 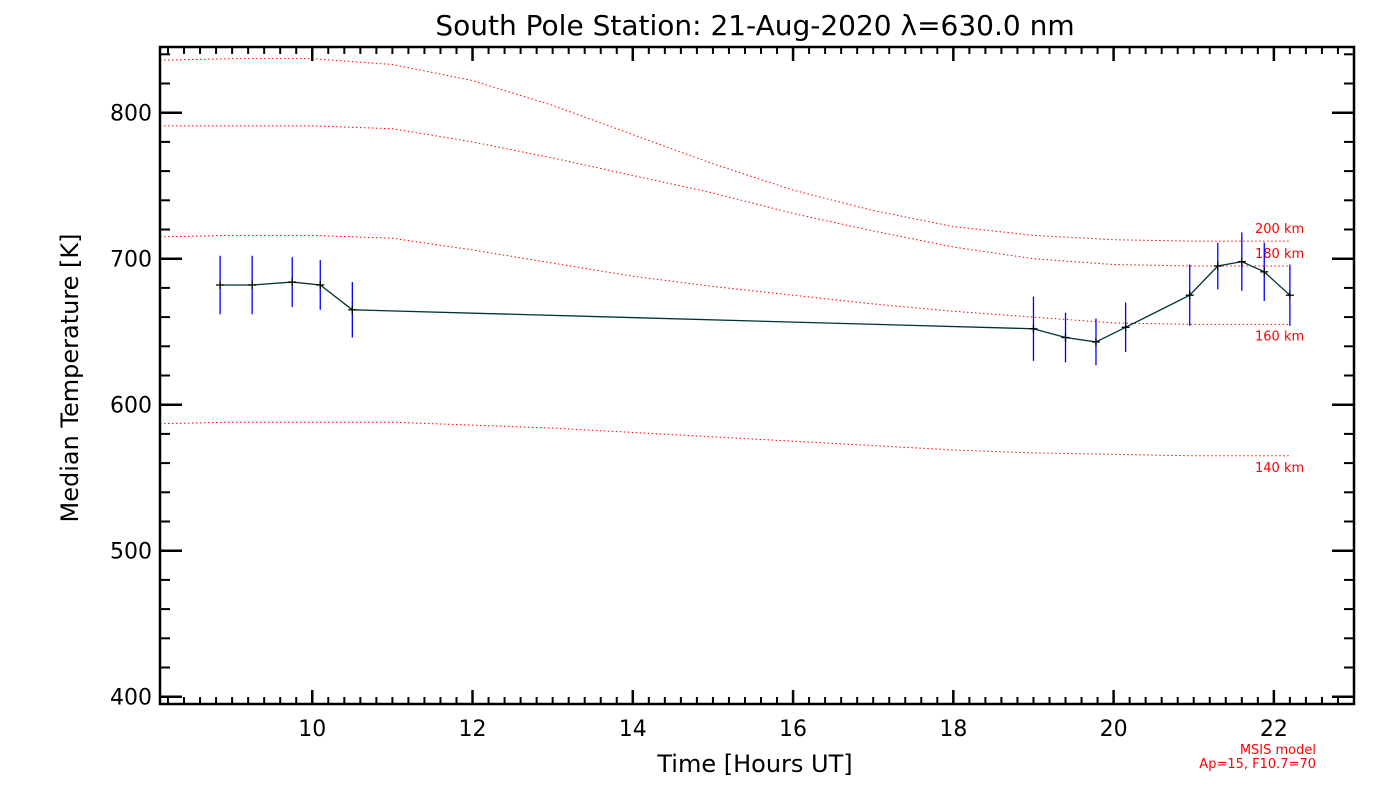 I want to click on y-tick-label: 600, so click(x=131, y=406).